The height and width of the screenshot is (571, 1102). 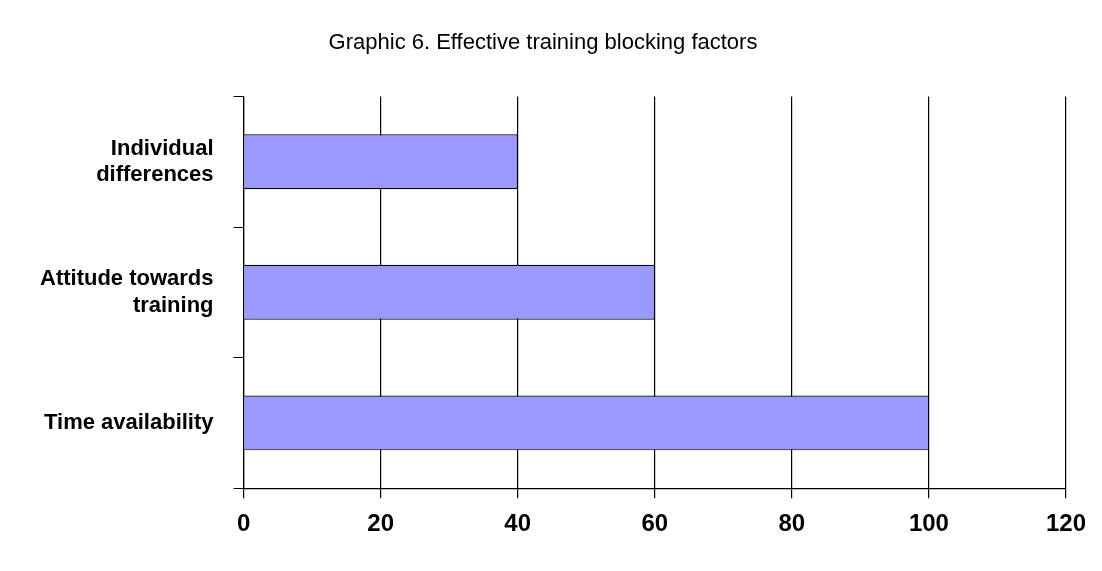 What do you see at coordinates (129, 421) in the screenshot?
I see `y-tick-label: Time availability` at bounding box center [129, 421].